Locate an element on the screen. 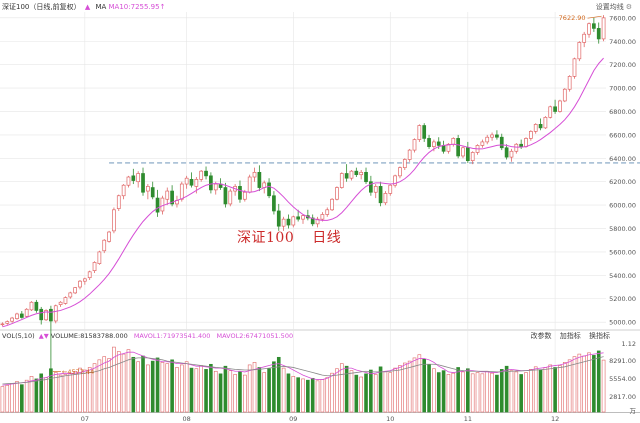 The width and height of the screenshot is (640, 423). time-tick-label: 07 is located at coordinates (85, 419).